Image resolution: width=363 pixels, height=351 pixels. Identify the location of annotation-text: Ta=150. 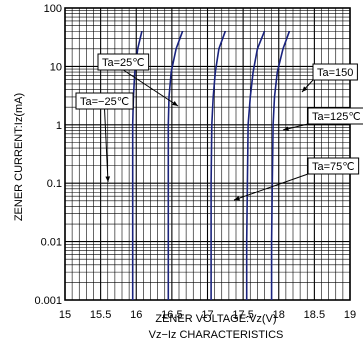
(335, 73).